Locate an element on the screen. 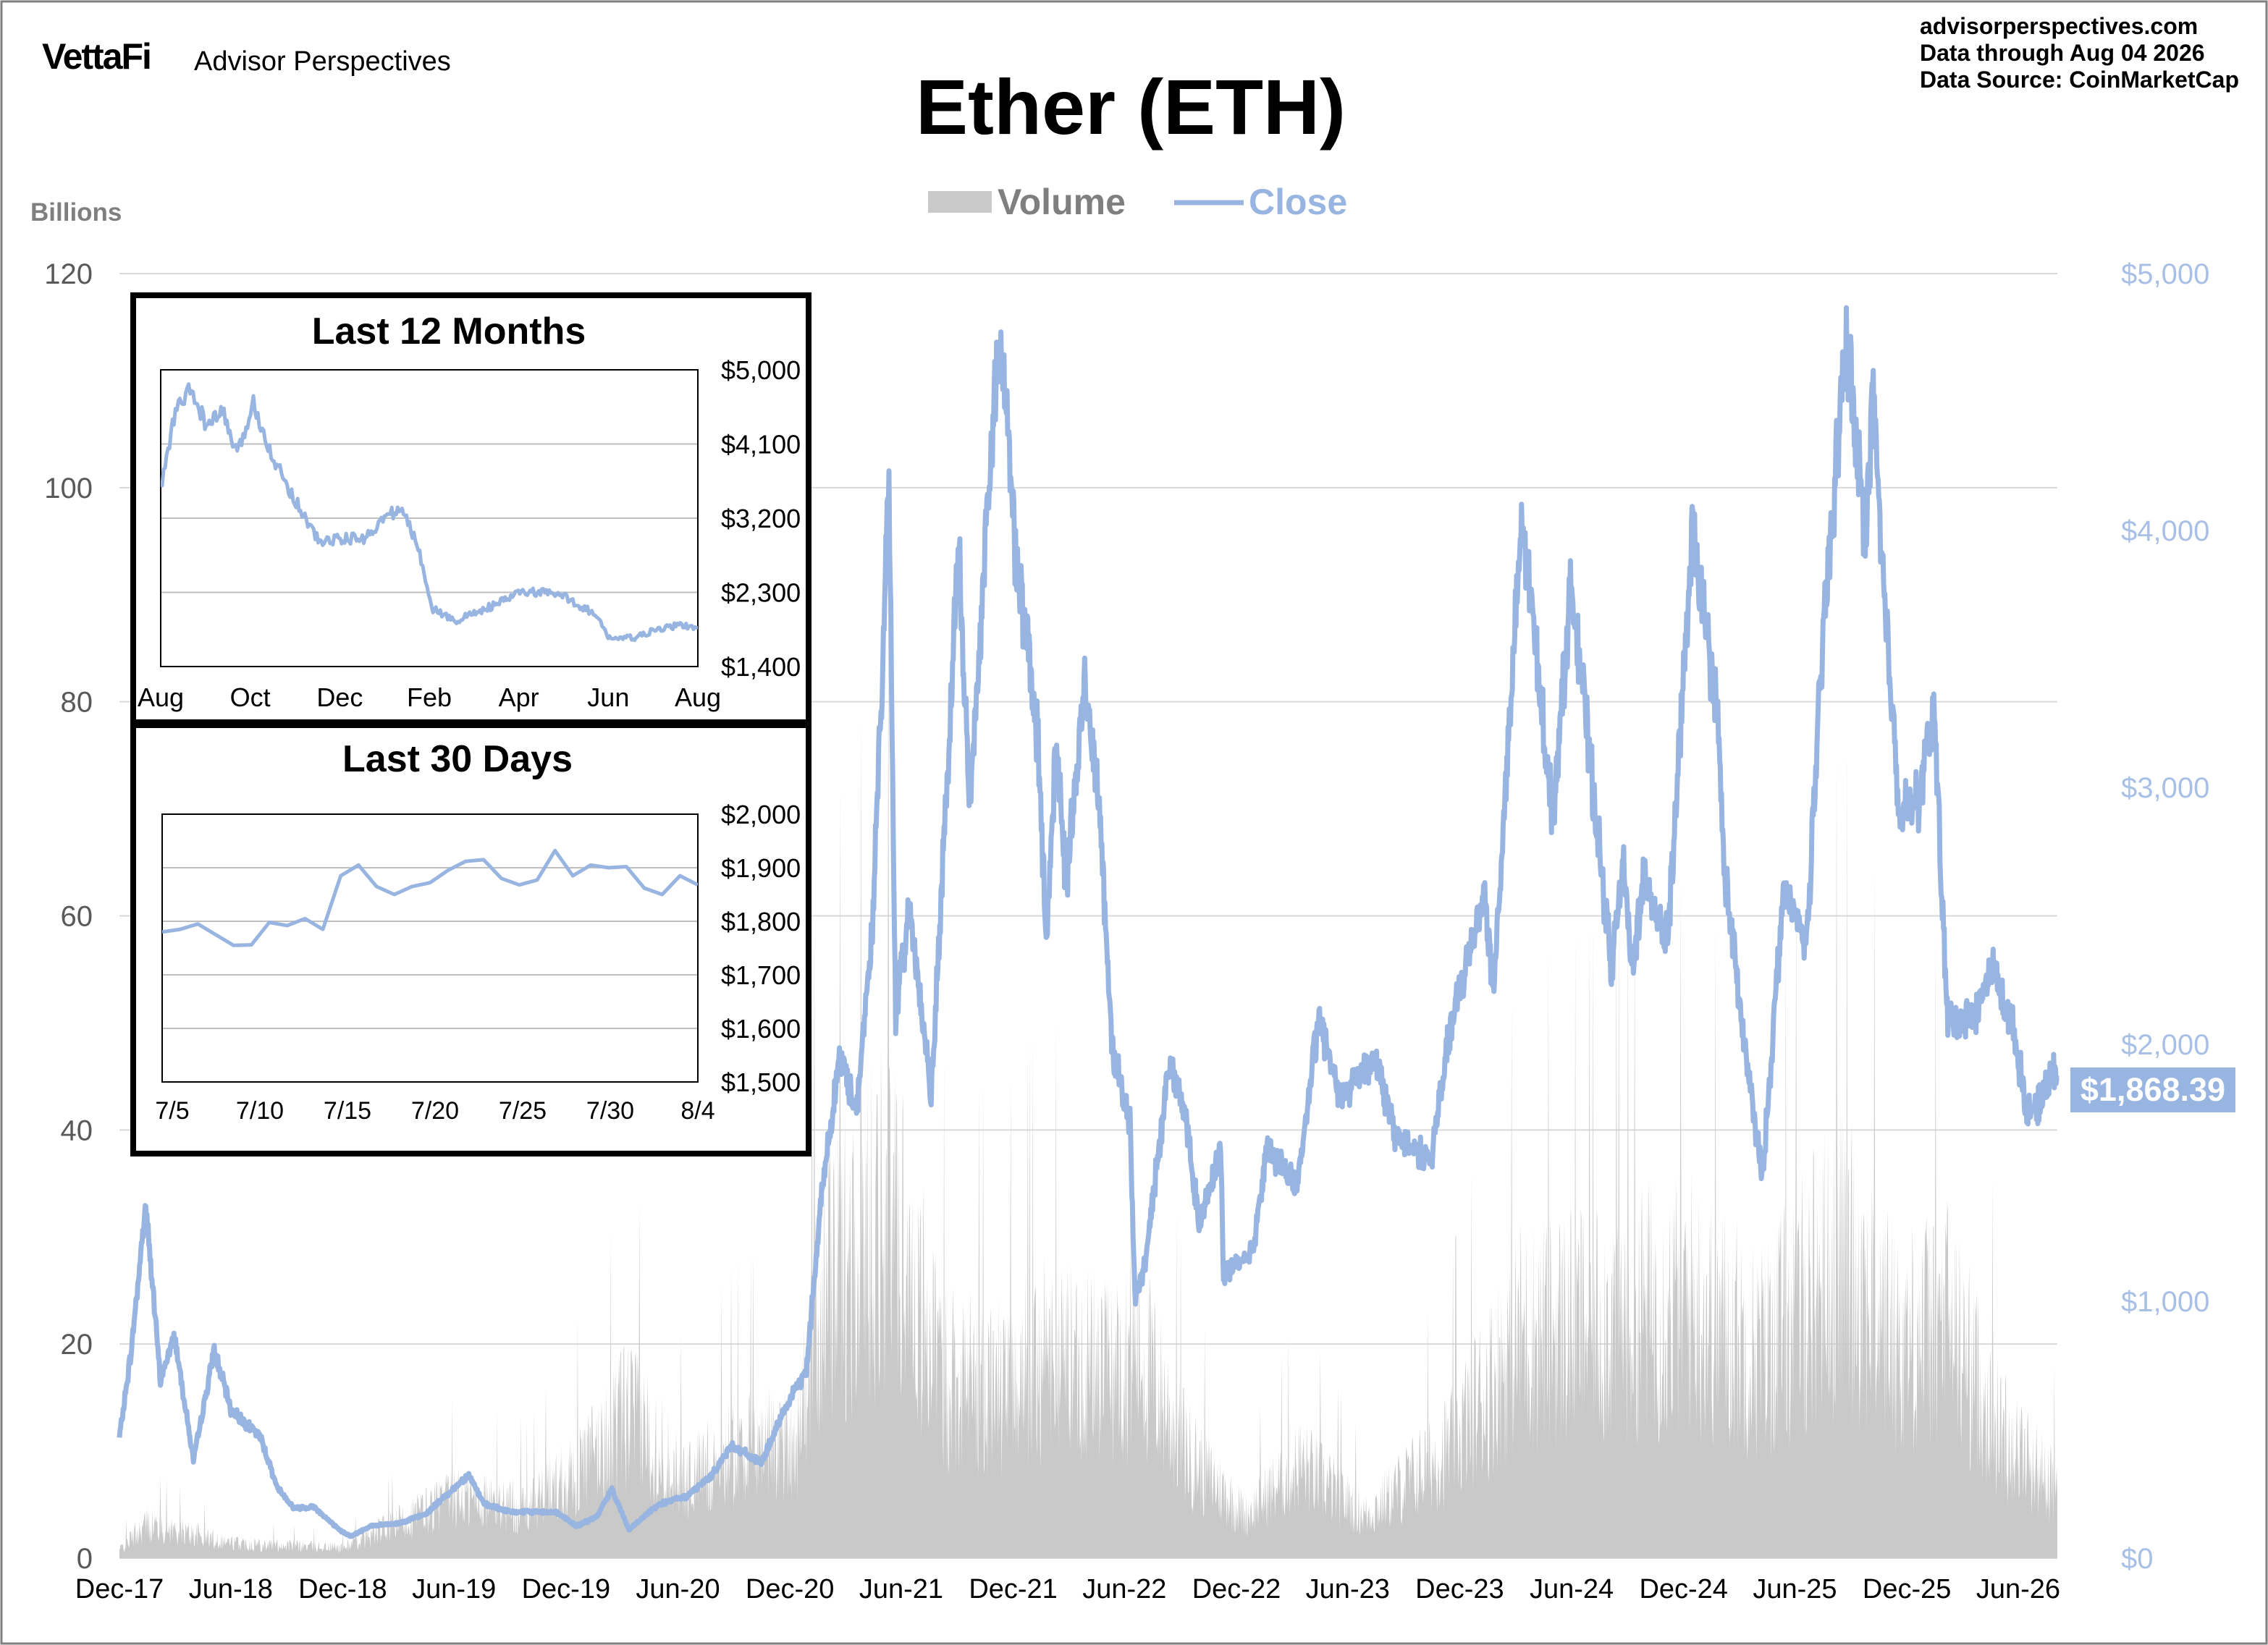 This screenshot has width=2268, height=1645. legend-volume-swatch is located at coordinates (960, 202).